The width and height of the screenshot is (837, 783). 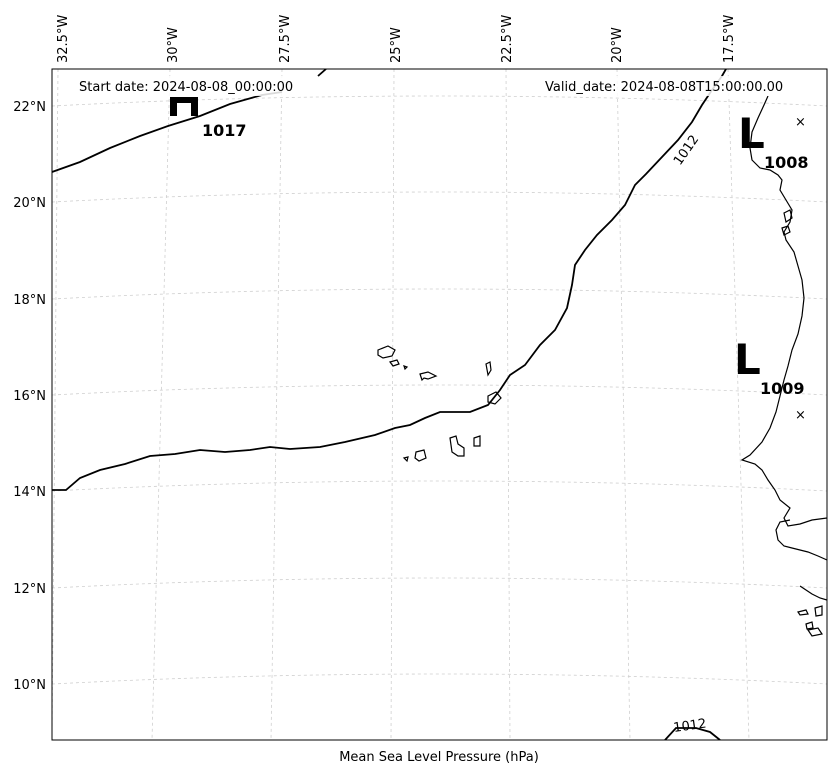 I want to click on low-pressure-center: L 1008, so click(x=773, y=140).